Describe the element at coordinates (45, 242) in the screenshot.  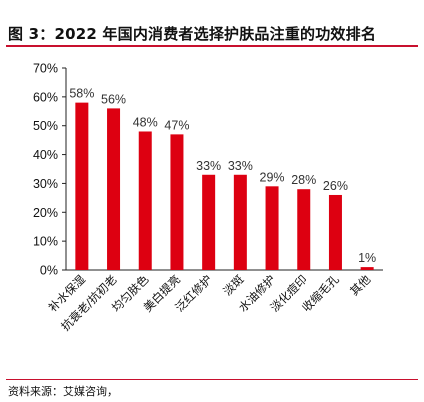
I see `y-tick-label: 10%` at that location.